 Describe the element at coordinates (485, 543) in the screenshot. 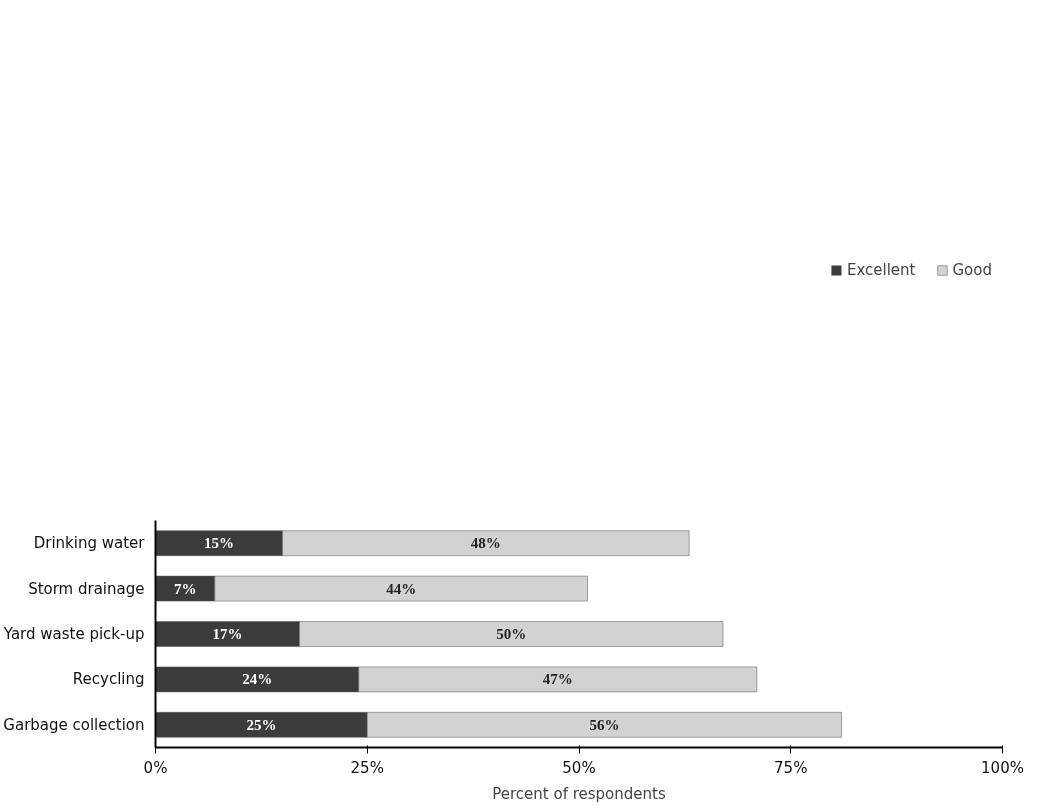

I see `data-label: 48%` at that location.